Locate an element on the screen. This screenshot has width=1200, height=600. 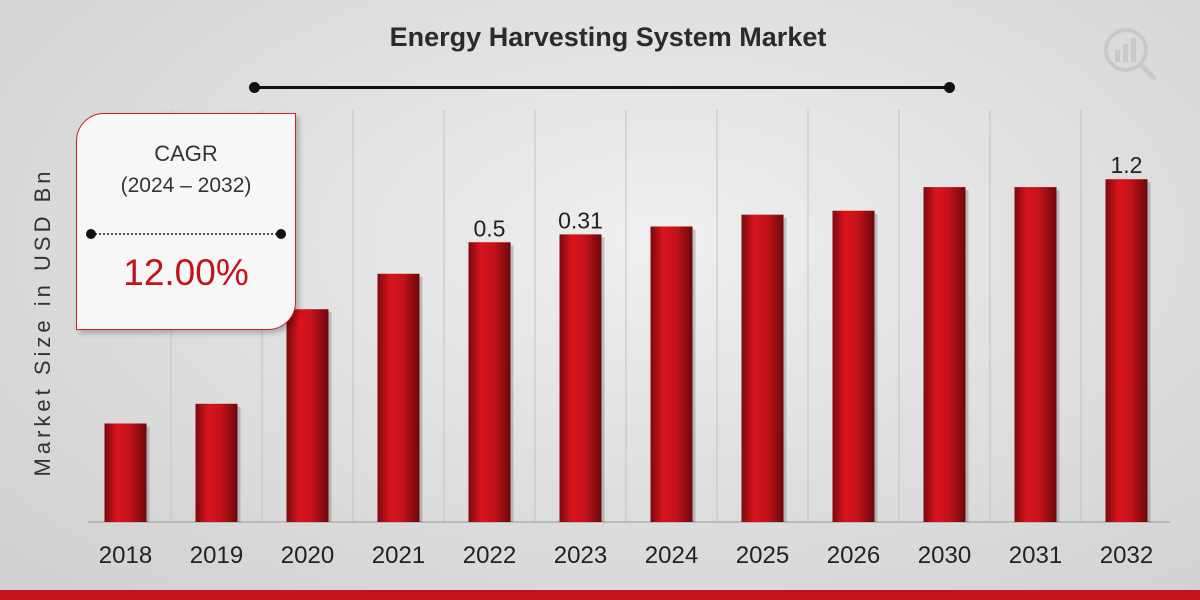
bar-2020 is located at coordinates (307, 415).